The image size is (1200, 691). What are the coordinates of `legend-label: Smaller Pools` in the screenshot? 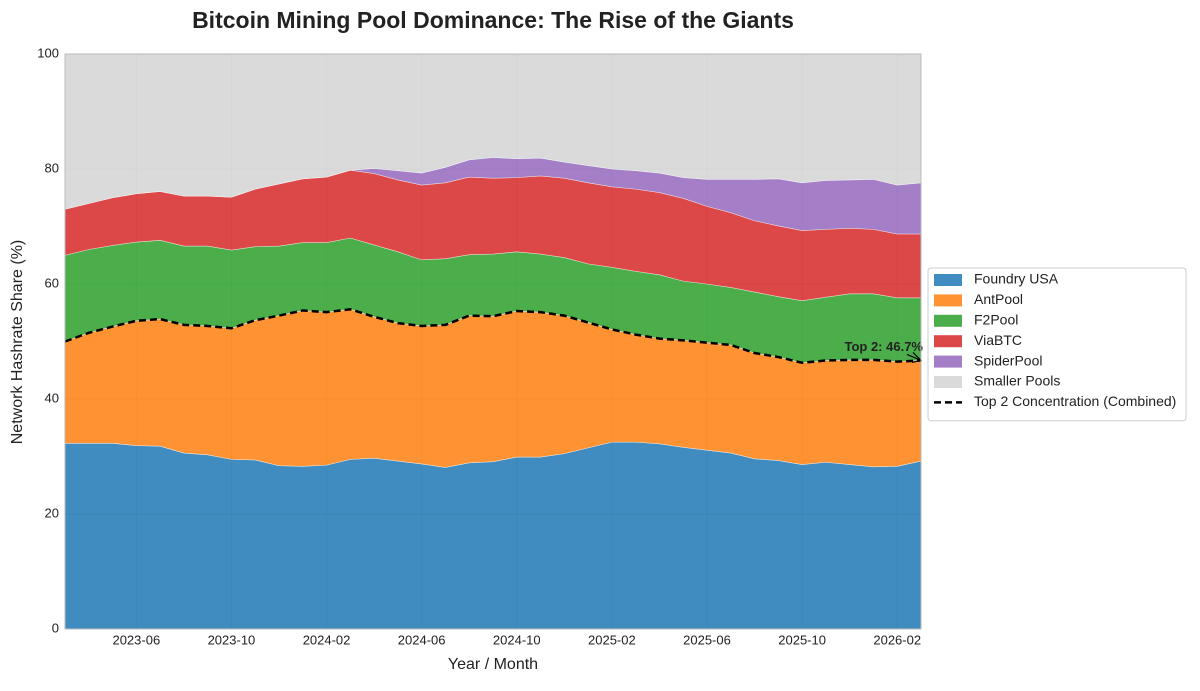 It's located at (1017, 381).